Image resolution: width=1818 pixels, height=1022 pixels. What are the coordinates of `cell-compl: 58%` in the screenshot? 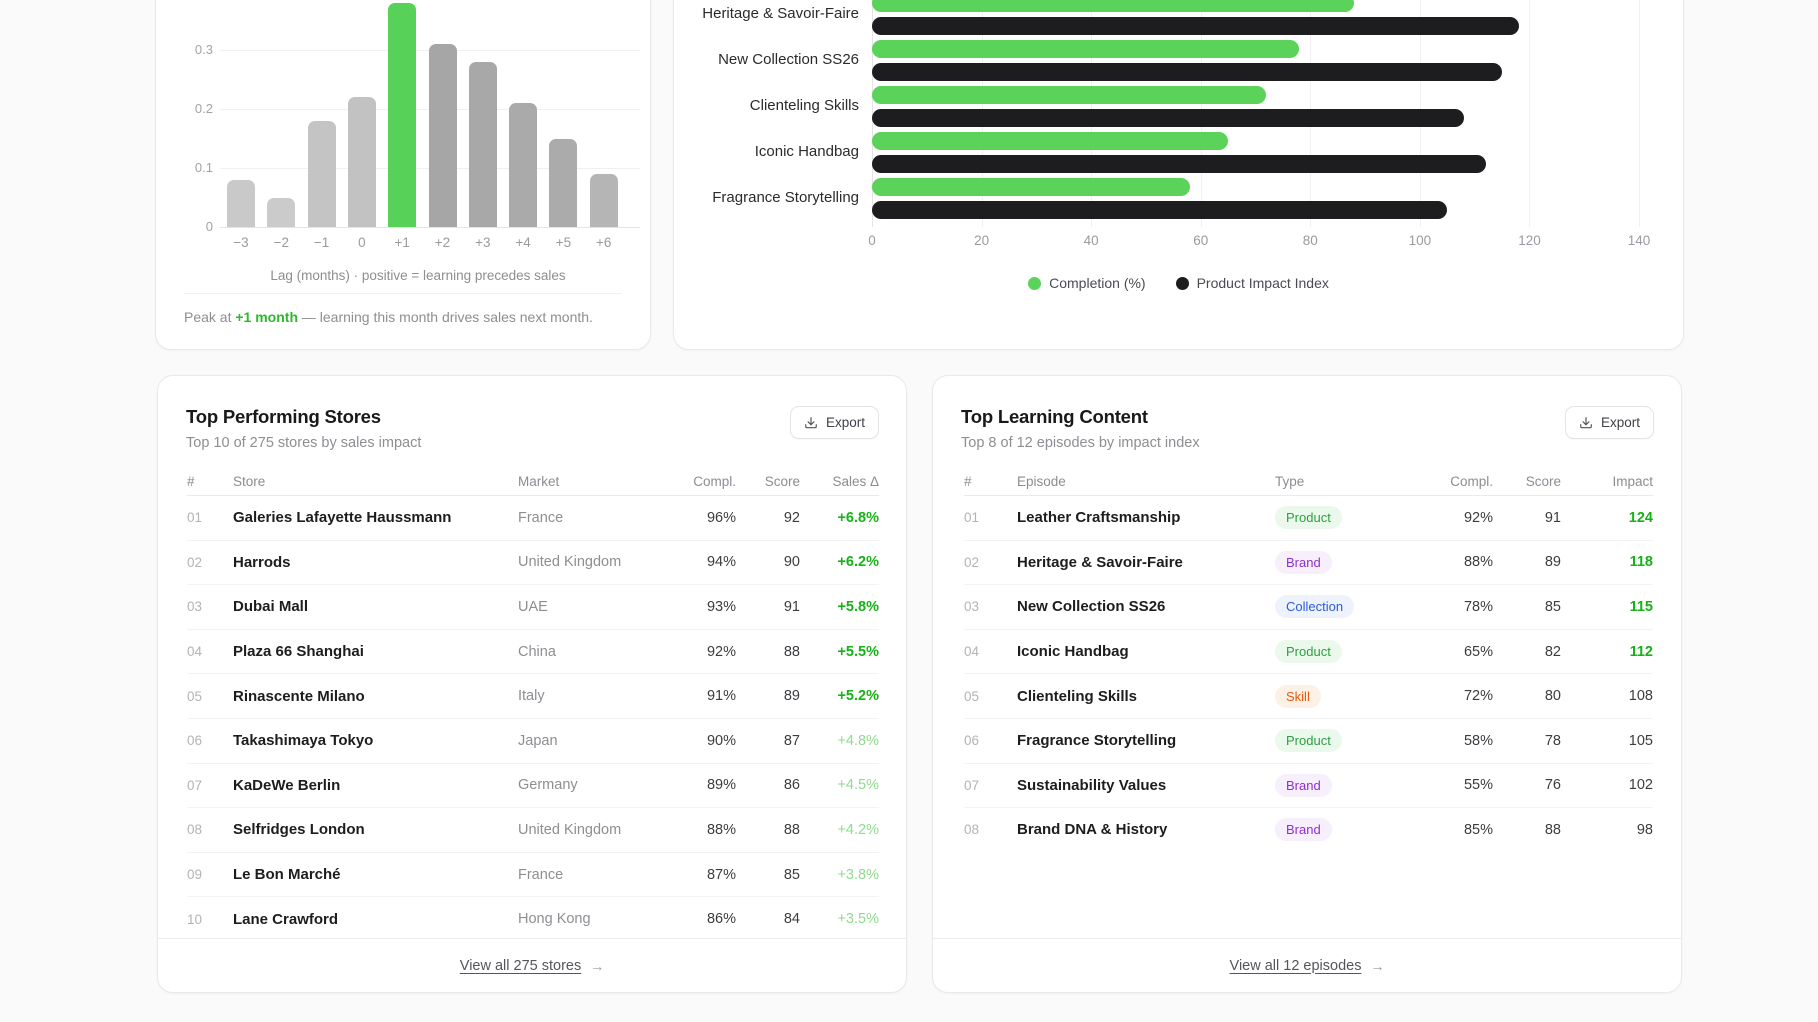 It's located at (1478, 740).